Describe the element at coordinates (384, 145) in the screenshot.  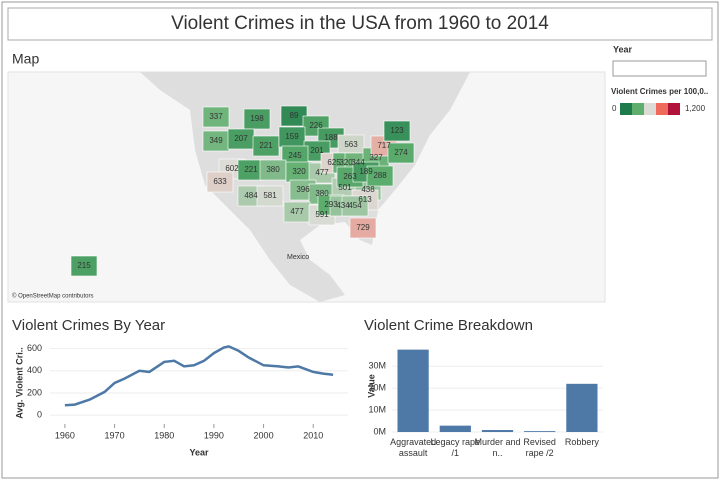
I see `state-label: 717` at that location.